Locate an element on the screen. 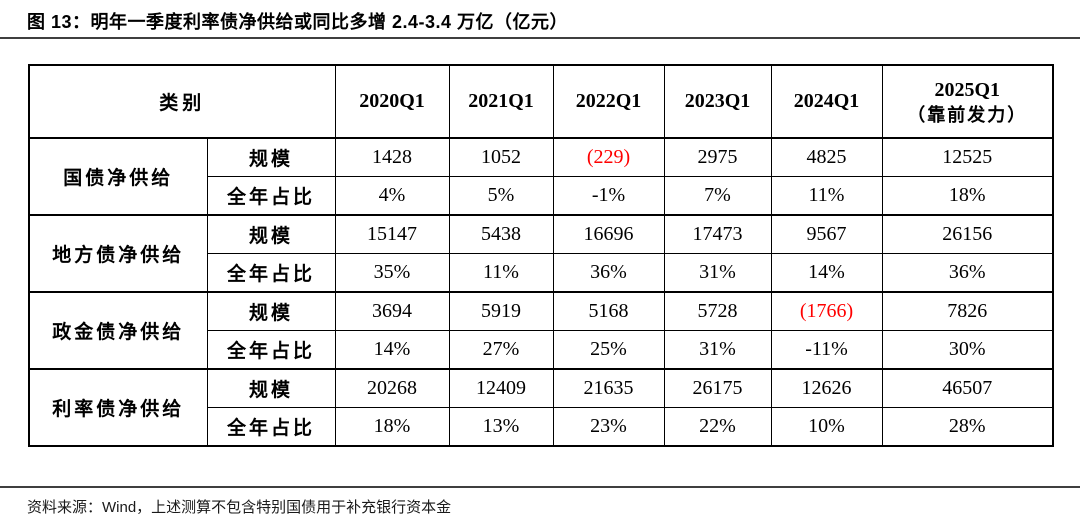 This screenshot has width=1080, height=525. source-divider-line is located at coordinates (540, 487).